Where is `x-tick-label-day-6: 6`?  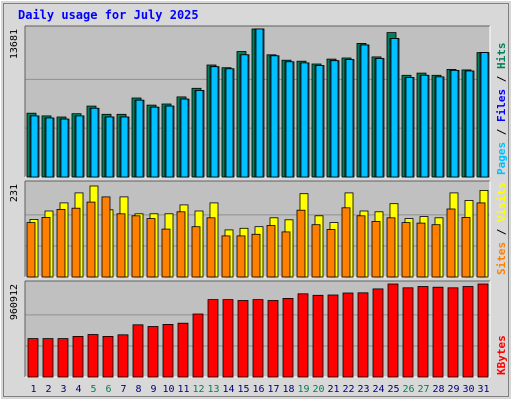 x-tick-label-day-6: 6 is located at coordinates (108, 389).